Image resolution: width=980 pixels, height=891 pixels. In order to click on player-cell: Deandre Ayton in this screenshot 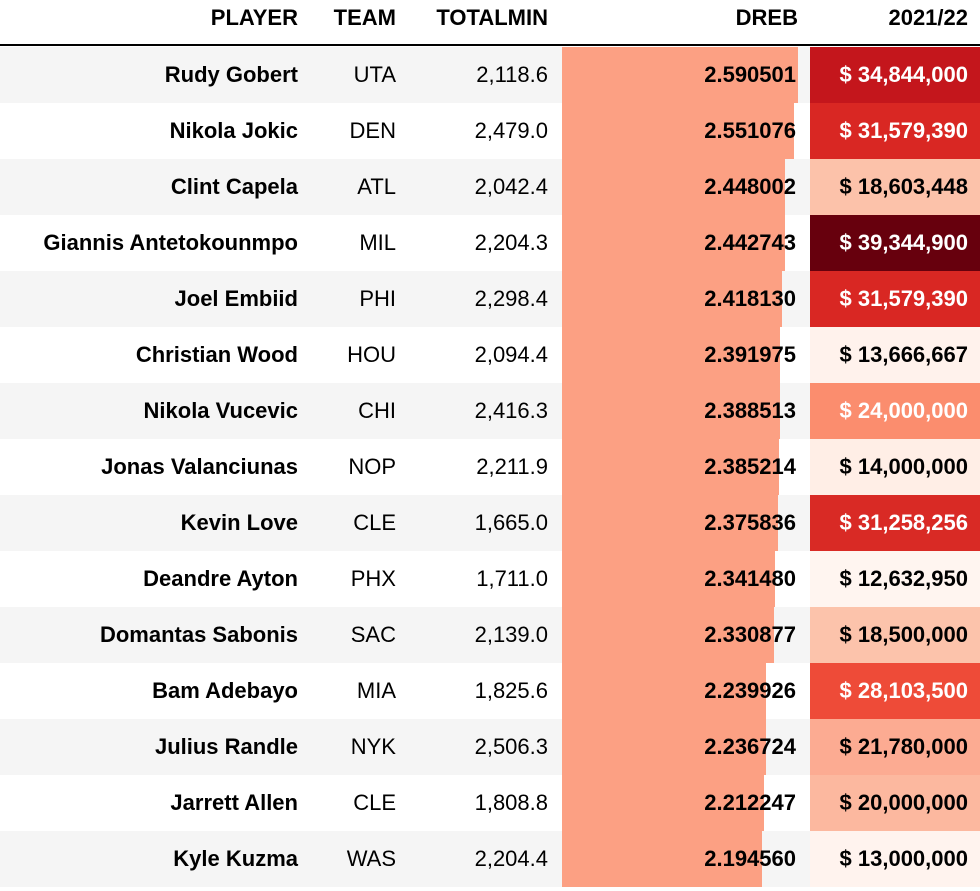, I will do `click(220, 578)`.